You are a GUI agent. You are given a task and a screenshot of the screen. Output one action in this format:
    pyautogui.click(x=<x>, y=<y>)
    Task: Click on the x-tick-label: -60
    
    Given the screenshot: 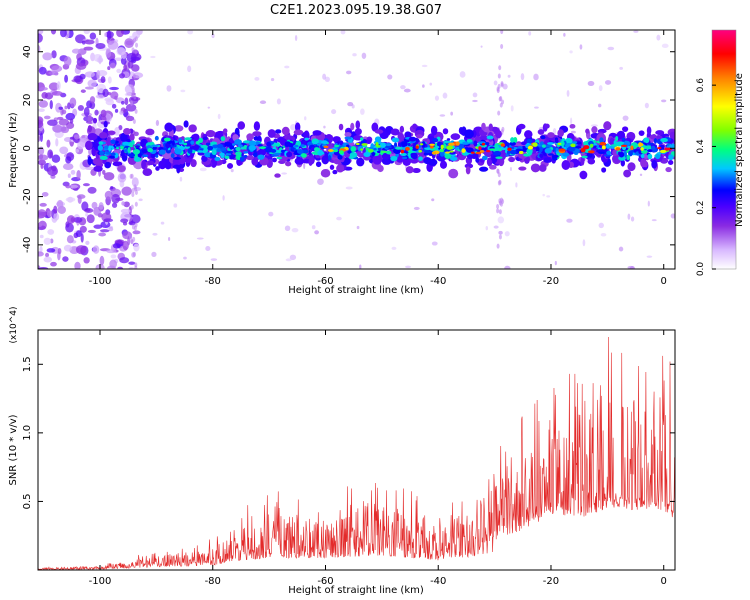 What is the action you would take?
    pyautogui.click(x=325, y=281)
    